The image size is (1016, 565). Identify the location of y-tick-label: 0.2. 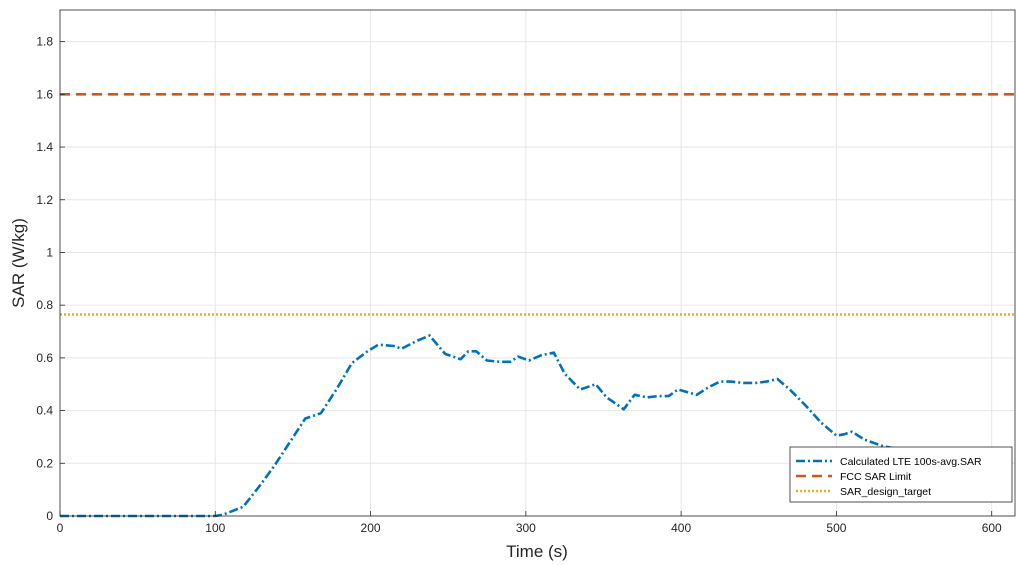
(44, 463).